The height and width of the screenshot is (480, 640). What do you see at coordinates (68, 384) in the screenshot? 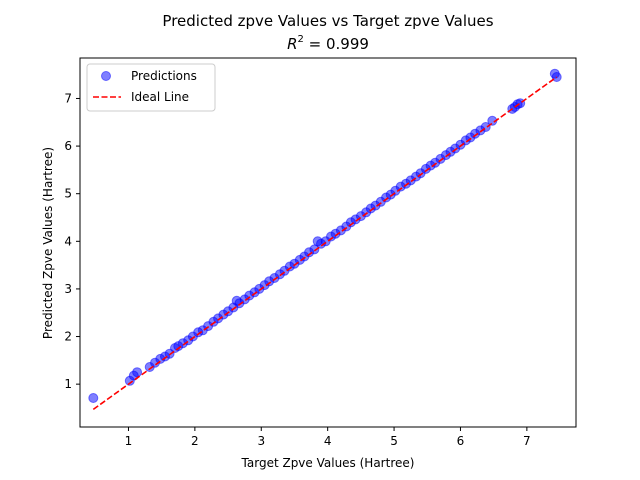
I see `y-tick-label: 1` at bounding box center [68, 384].